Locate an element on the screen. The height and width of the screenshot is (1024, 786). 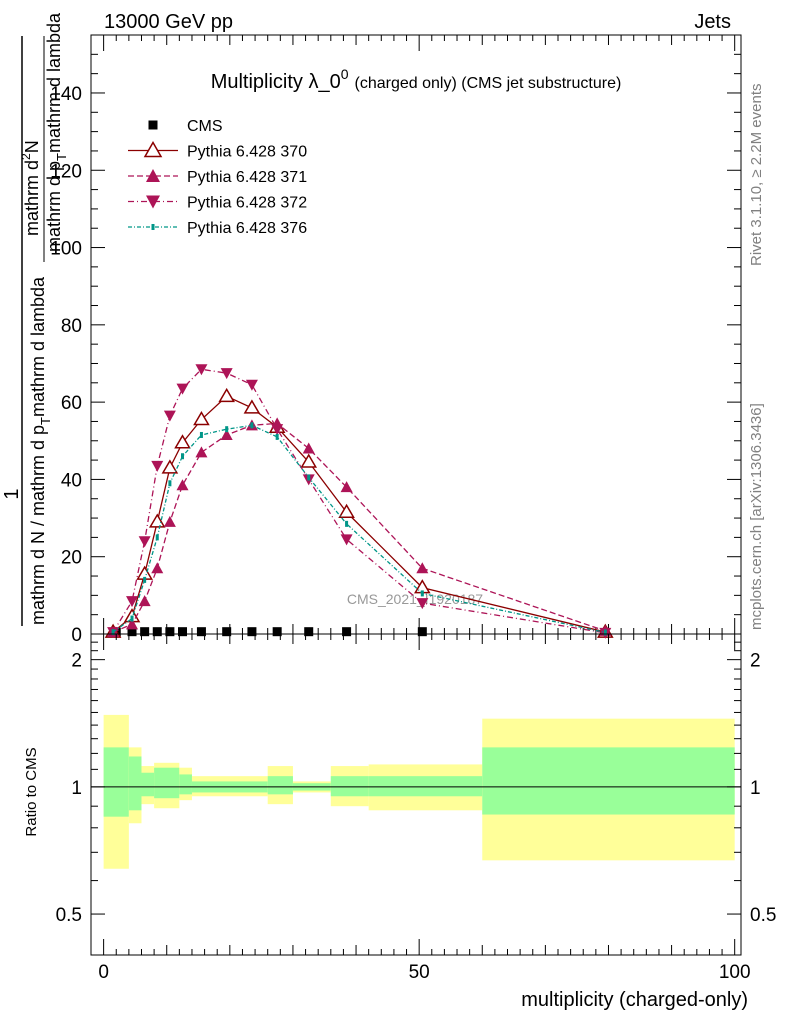
legend-label: Pythia 6.428 376 is located at coordinates (247, 228).